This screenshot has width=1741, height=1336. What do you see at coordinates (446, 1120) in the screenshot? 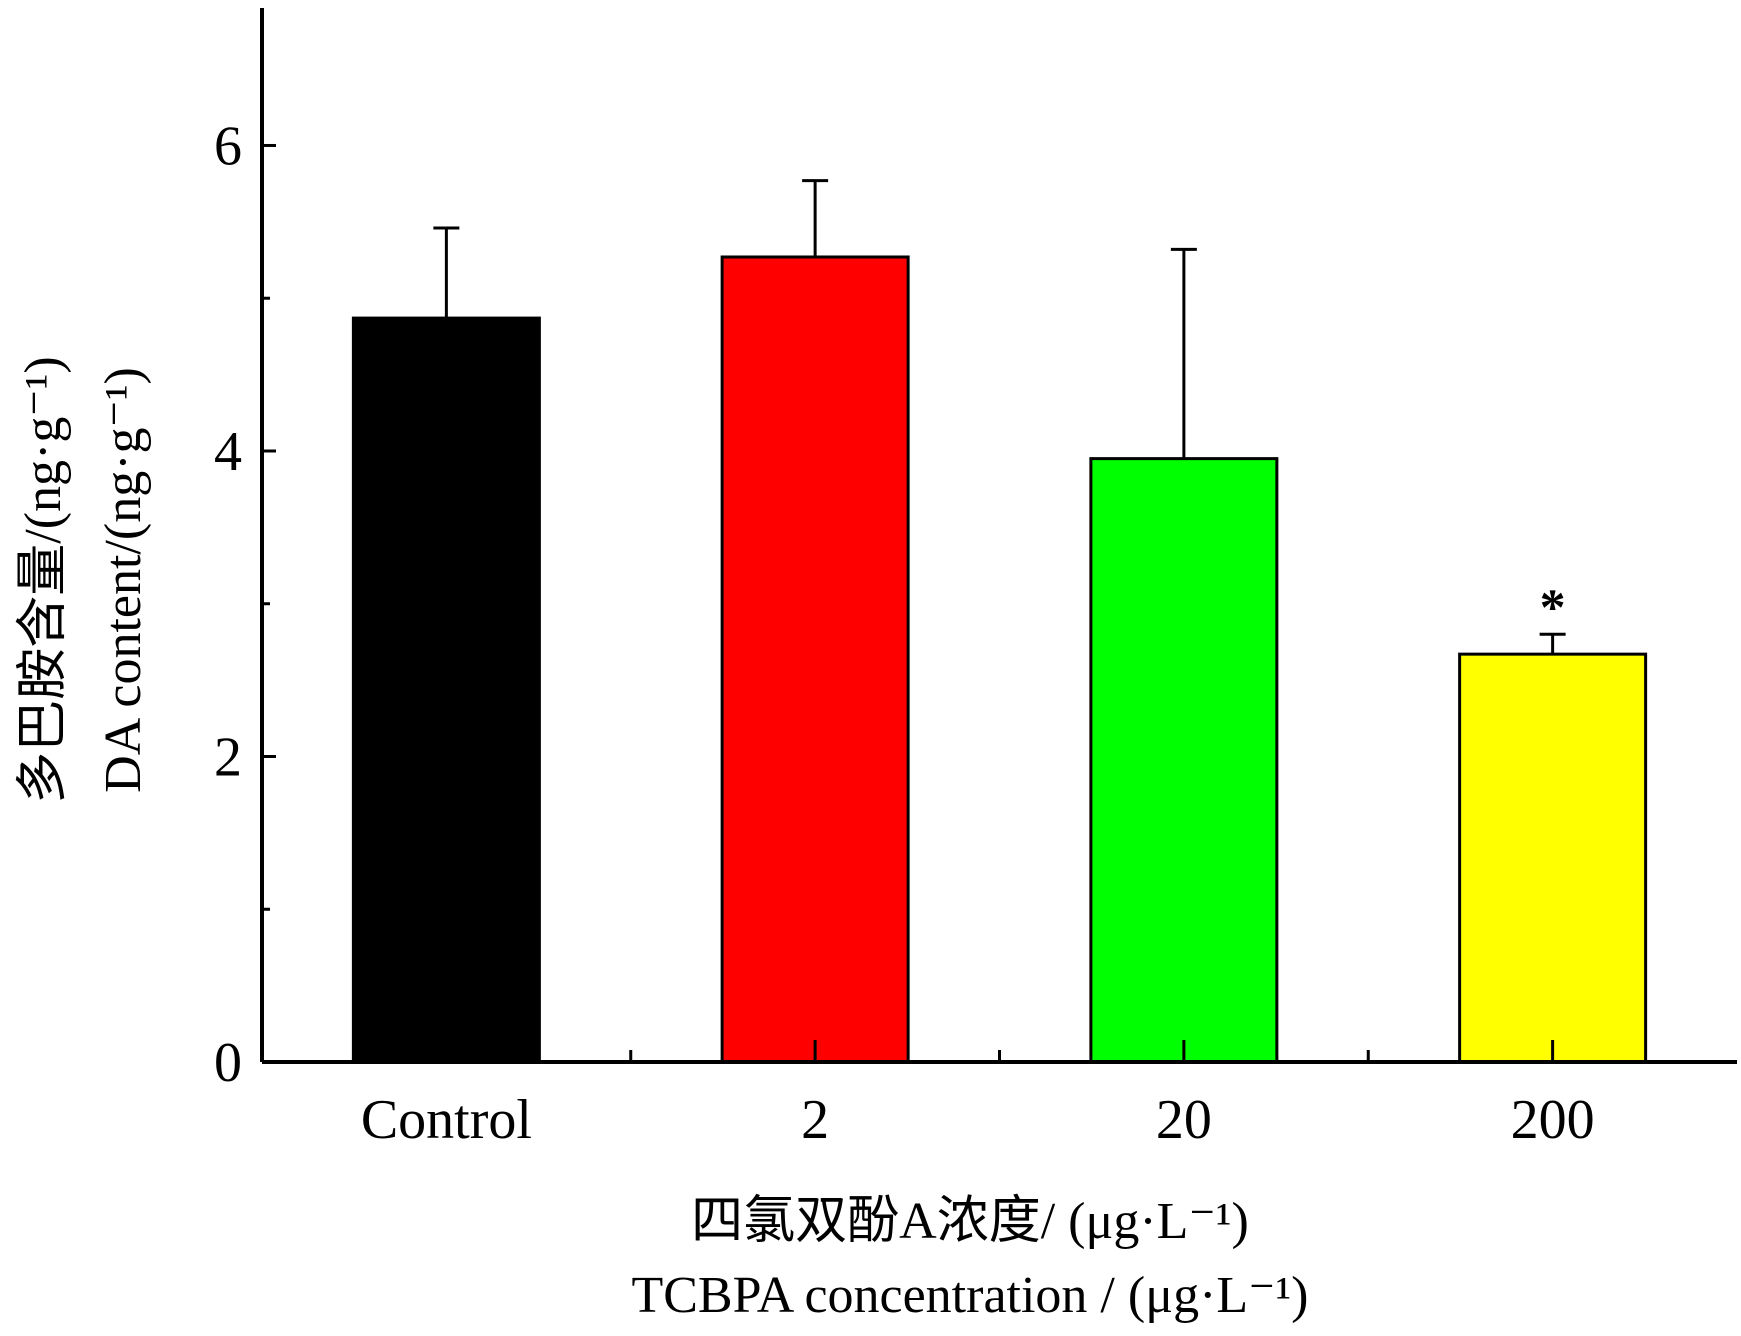
I see `x-tick-label: Control` at bounding box center [446, 1120].